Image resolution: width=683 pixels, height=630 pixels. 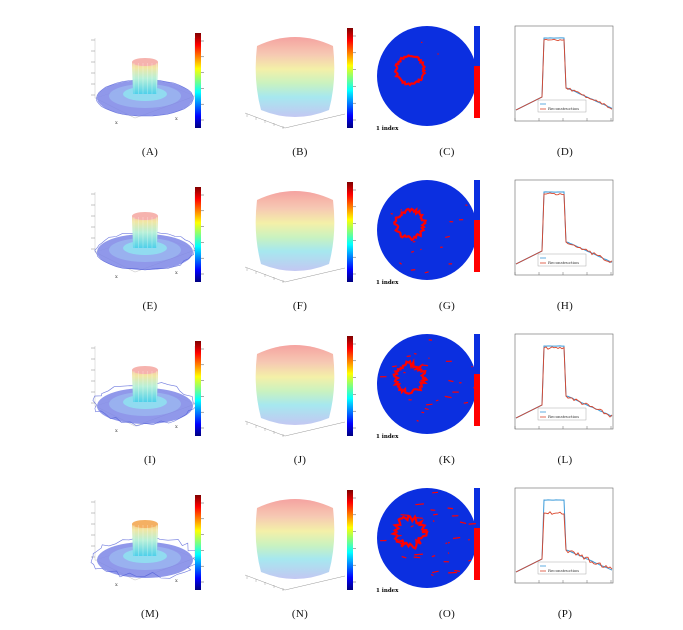 I want to click on panel-caption: (B), so click(x=300, y=152).